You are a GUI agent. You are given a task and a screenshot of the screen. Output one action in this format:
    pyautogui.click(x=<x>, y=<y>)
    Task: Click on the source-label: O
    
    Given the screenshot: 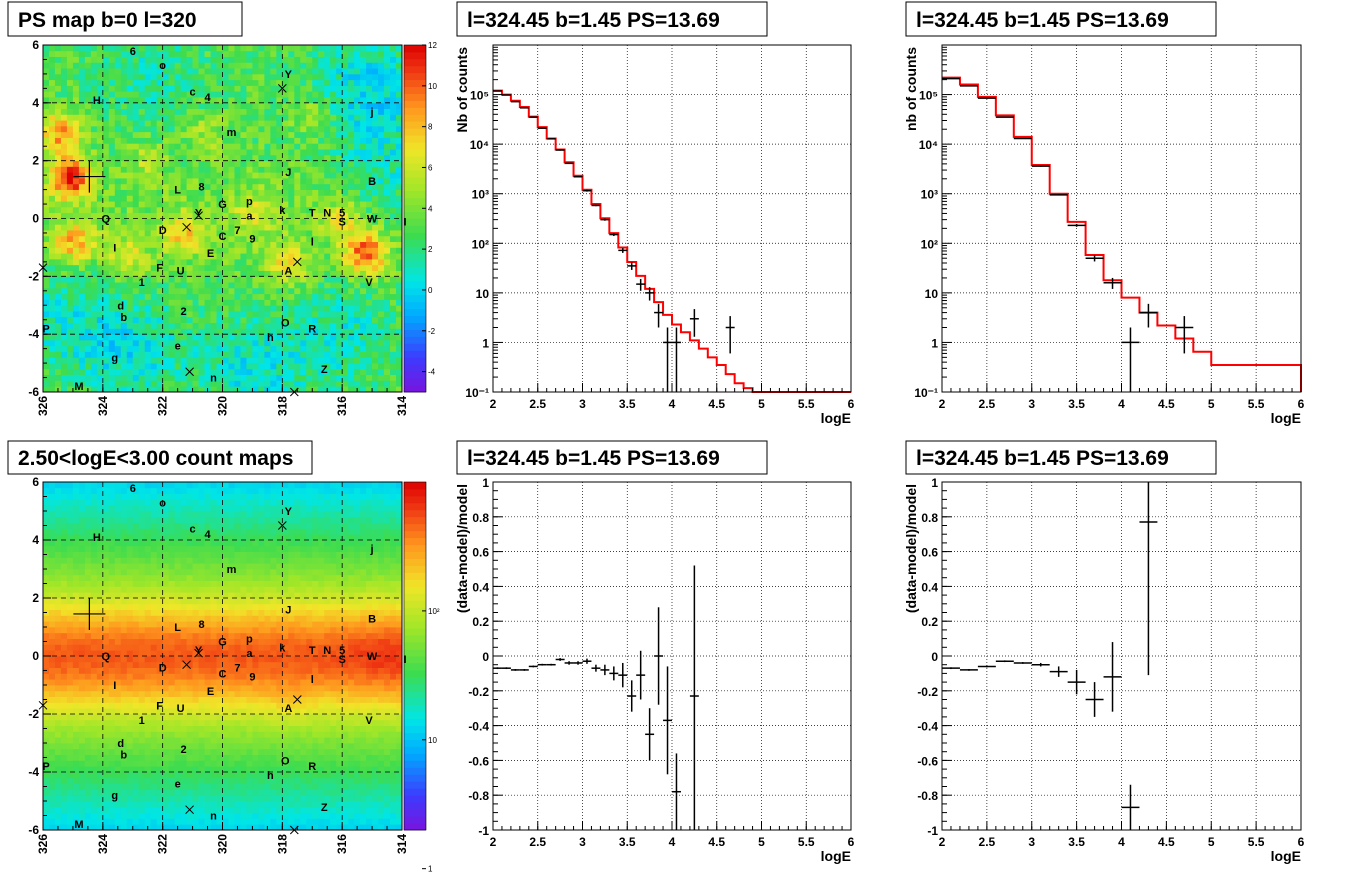 What is the action you would take?
    pyautogui.click(x=285, y=324)
    